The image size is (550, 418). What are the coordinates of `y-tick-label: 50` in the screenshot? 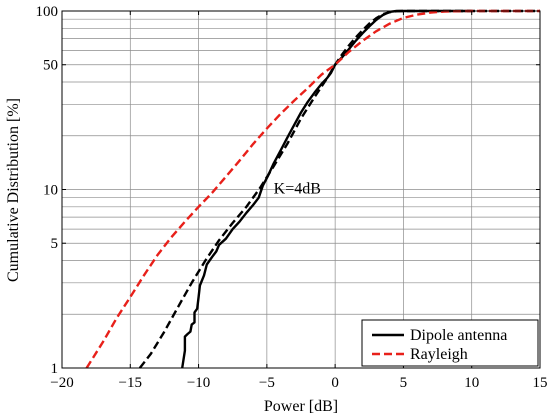 It's located at (50, 66).